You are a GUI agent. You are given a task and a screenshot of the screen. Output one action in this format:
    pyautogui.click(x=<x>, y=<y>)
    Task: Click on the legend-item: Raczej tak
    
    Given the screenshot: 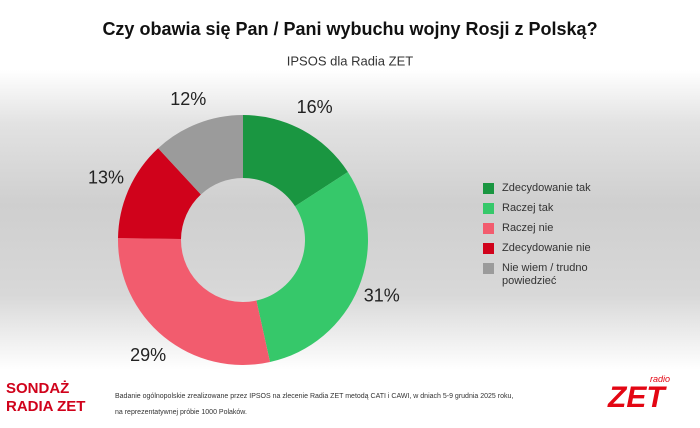 What is the action you would take?
    pyautogui.click(x=553, y=208)
    